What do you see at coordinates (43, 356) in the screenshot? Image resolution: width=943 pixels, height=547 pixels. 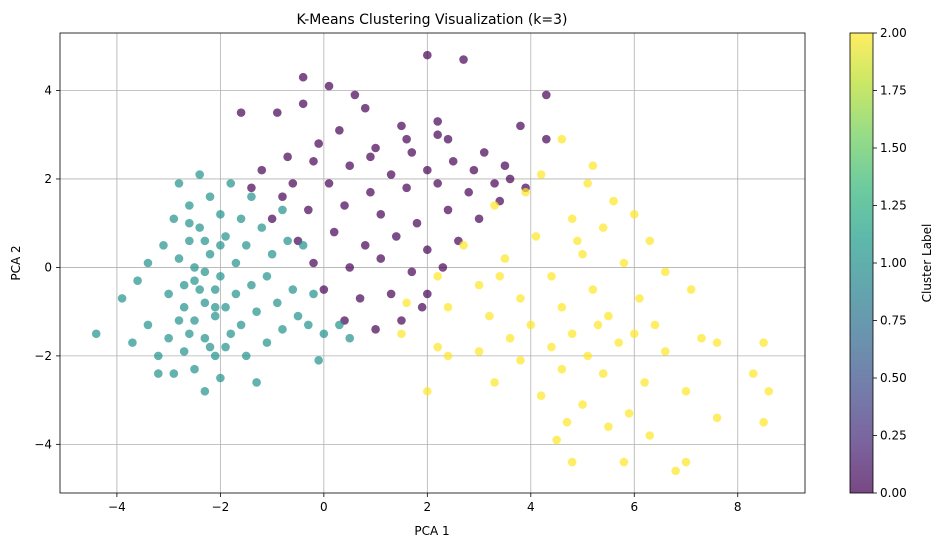 I see `y-tick-label: −2` at bounding box center [43, 356].